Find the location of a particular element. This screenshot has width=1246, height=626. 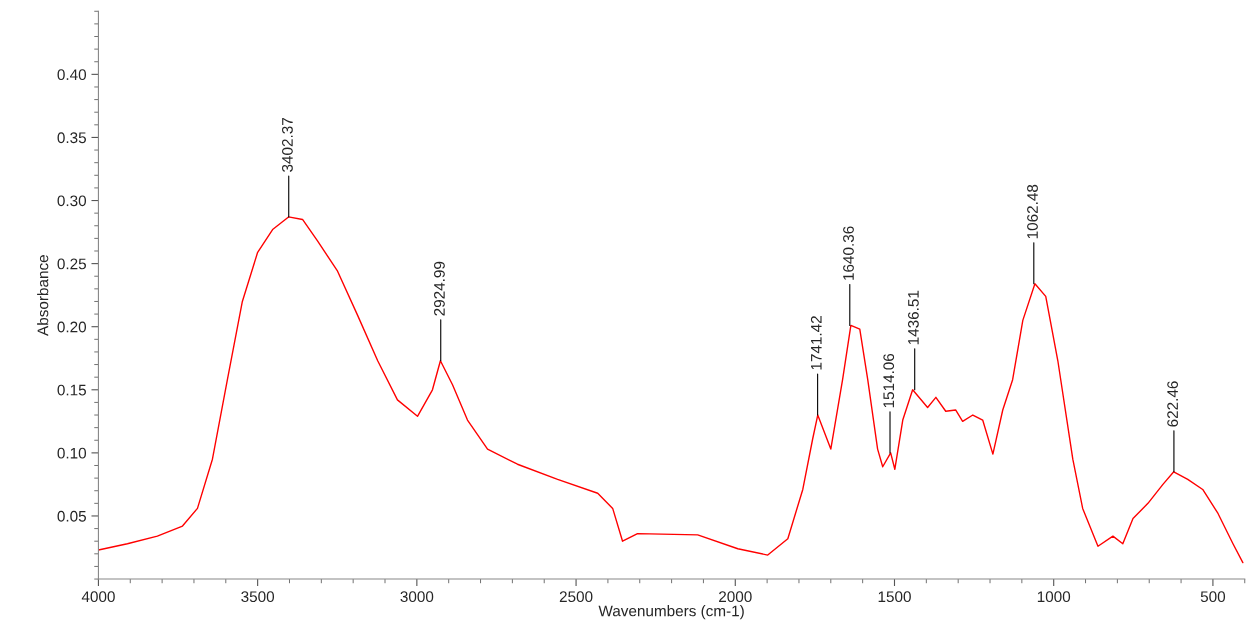

y-tick-label: 0.10 is located at coordinates (72, 453).